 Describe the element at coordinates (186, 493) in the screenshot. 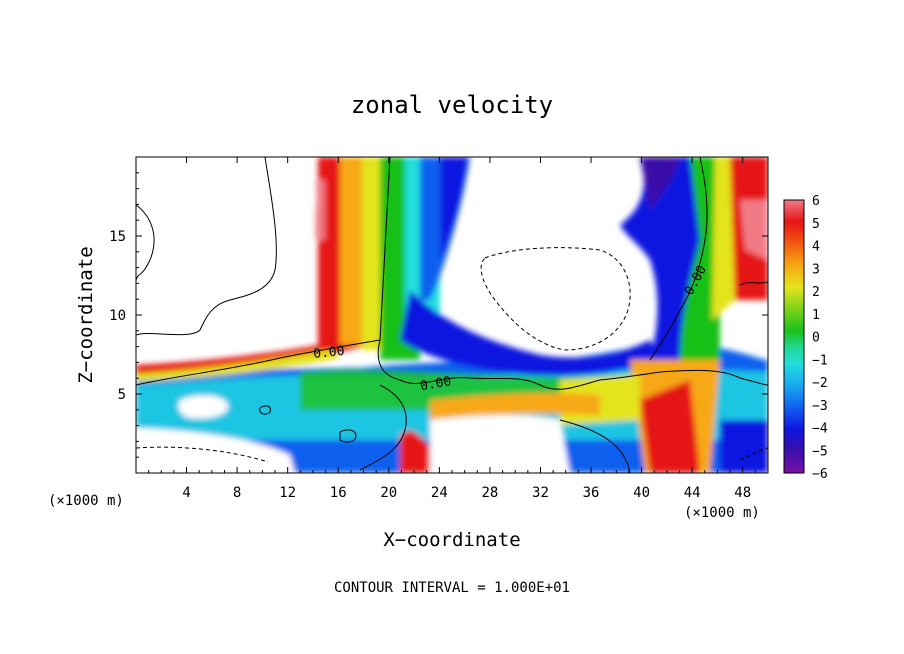

I see `x-tick-label: 4` at that location.